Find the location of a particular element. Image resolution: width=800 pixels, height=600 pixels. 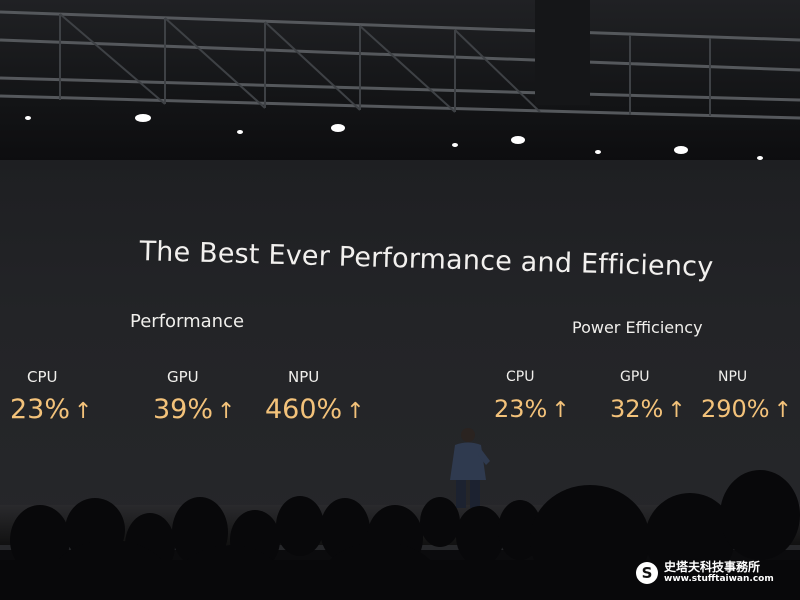

watermark-url: www.stufftaiwan.com is located at coordinates (719, 579).